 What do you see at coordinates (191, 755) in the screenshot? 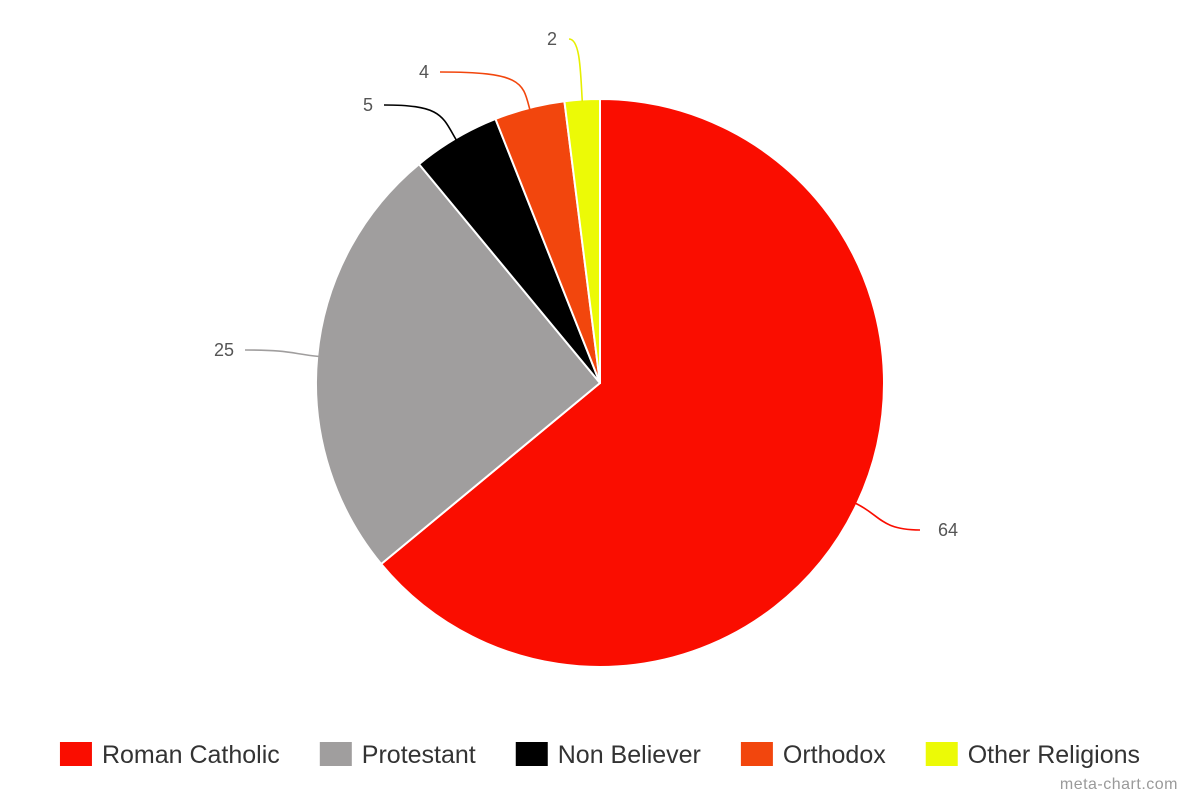
I see `legend-label-roman-catholic: Roman Catholic` at bounding box center [191, 755].